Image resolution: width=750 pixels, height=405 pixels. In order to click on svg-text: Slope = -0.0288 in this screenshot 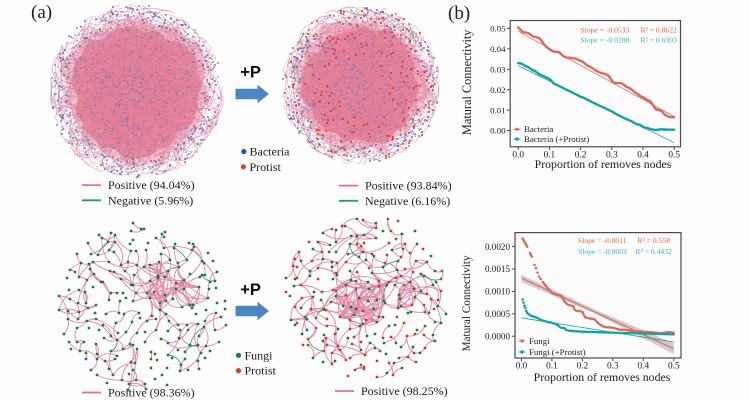, I will do `click(605, 40)`.